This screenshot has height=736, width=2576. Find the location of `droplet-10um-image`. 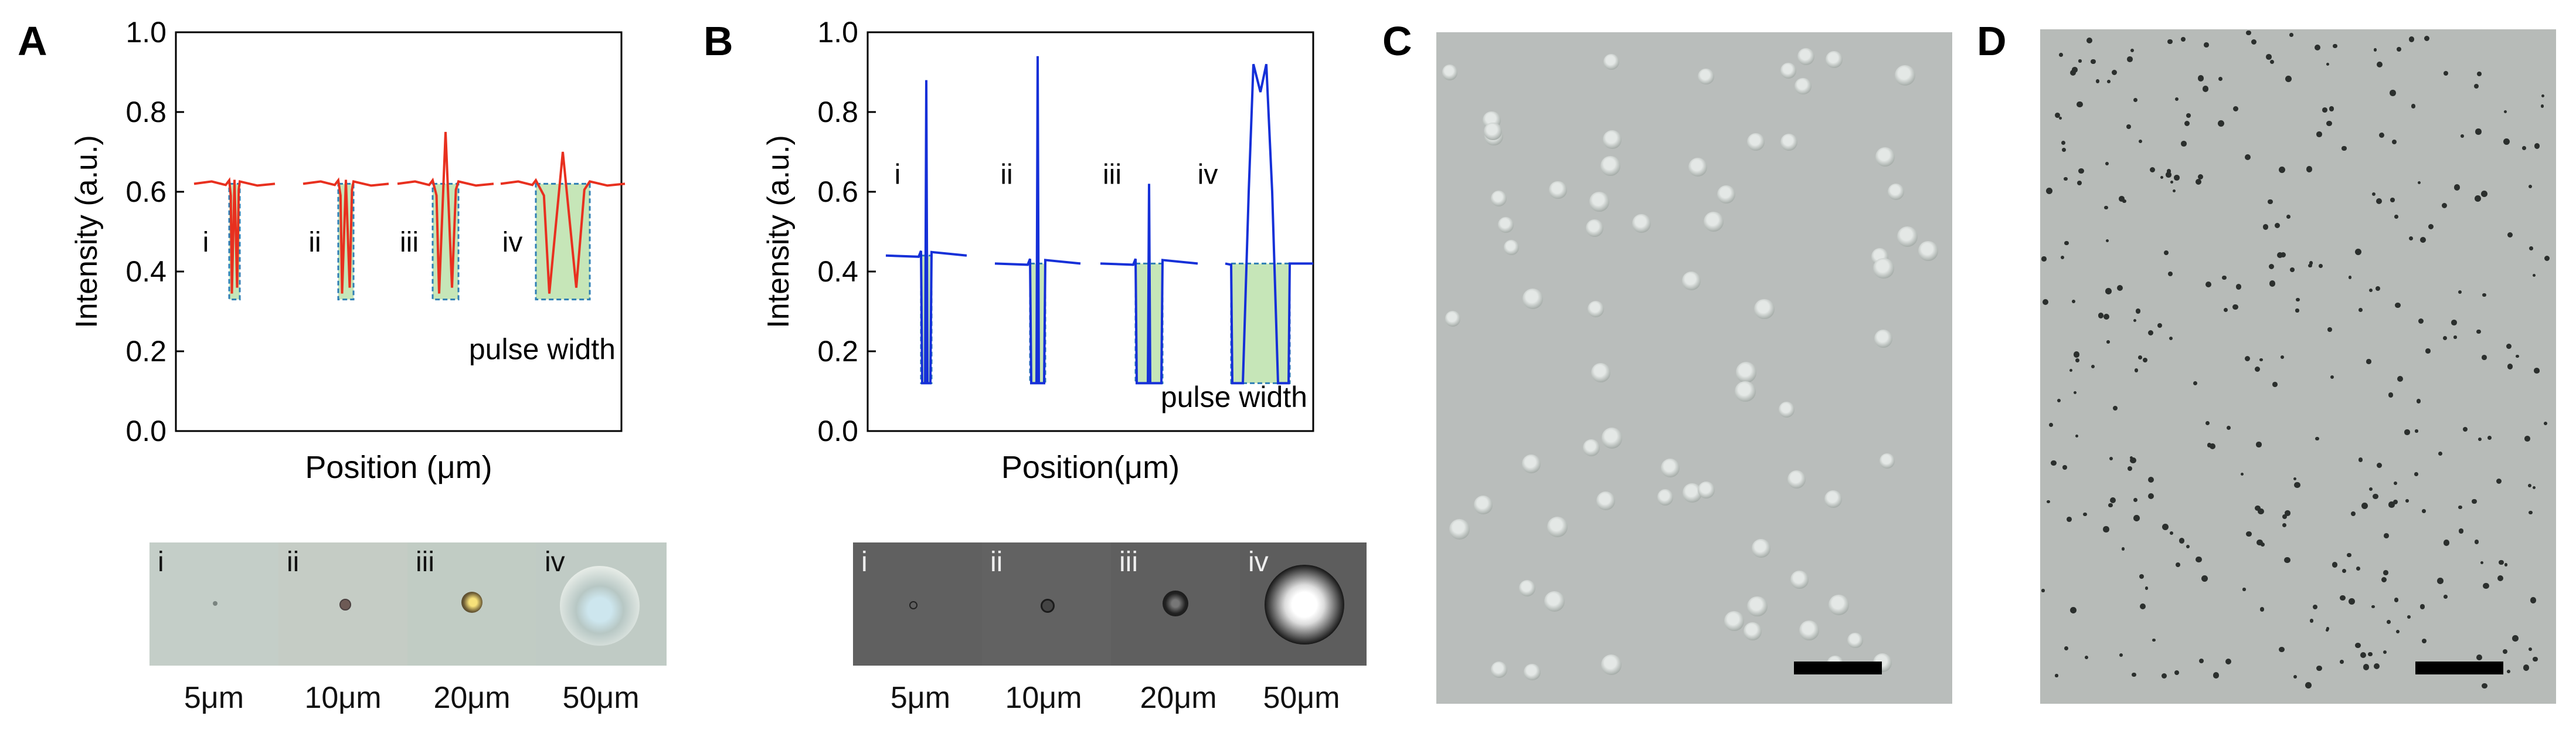

droplet-10um-image is located at coordinates (1048, 606).